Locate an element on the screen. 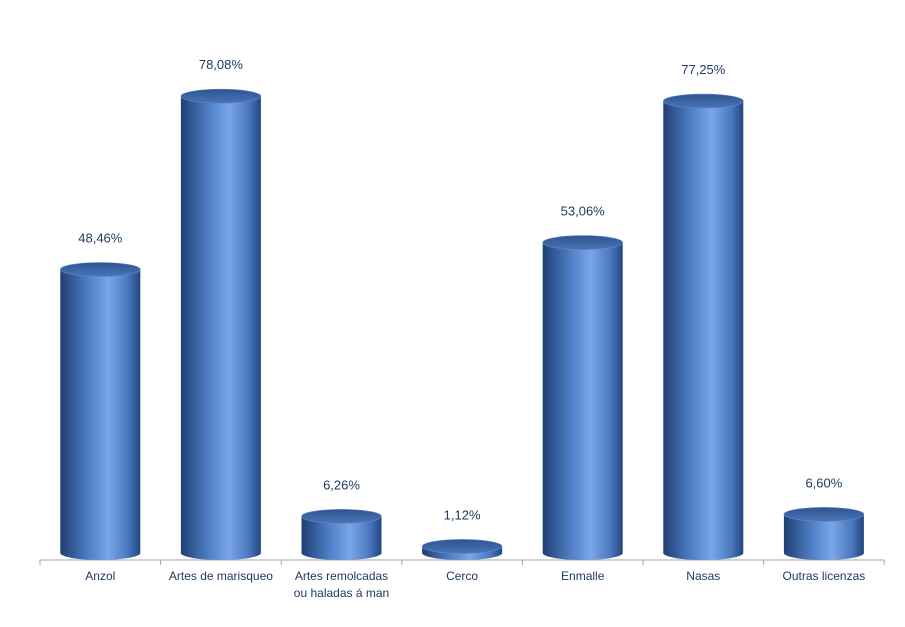  data-label: 48,46% is located at coordinates (100, 238).